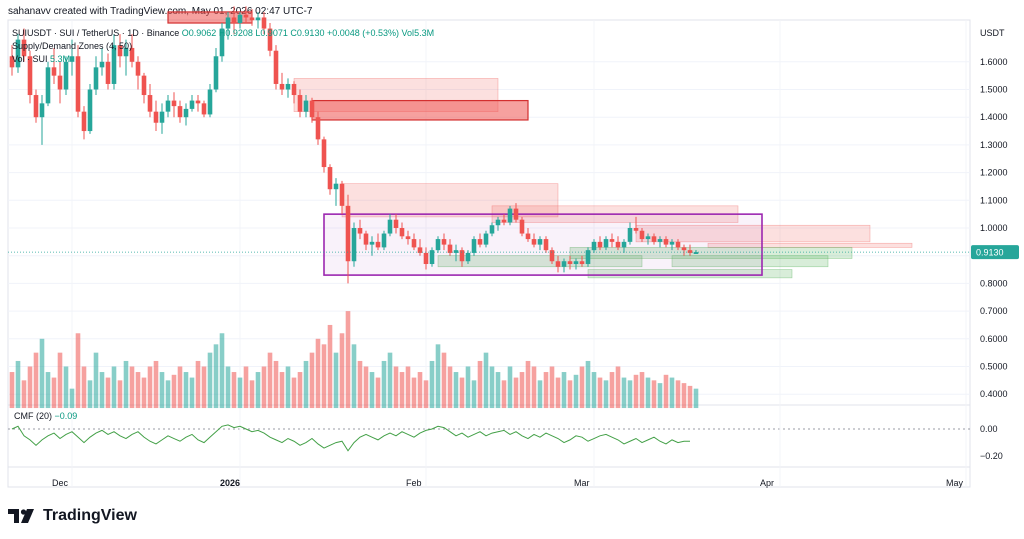  Describe the element at coordinates (994, 394) in the screenshot. I see `price-tick-label: 0.4000` at that location.